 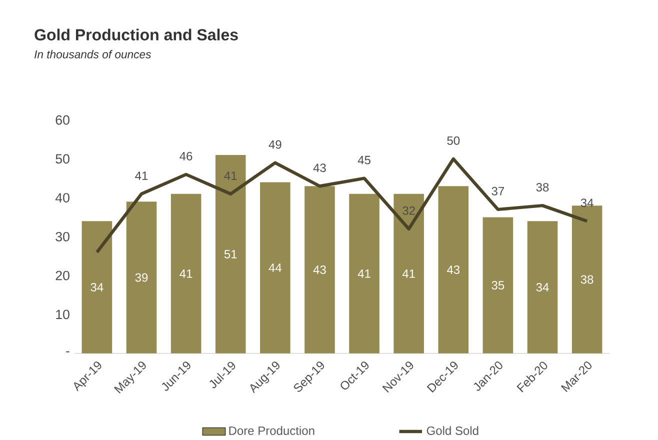 What do you see at coordinates (63, 120) in the screenshot?
I see `y-tick-label: 60` at bounding box center [63, 120].